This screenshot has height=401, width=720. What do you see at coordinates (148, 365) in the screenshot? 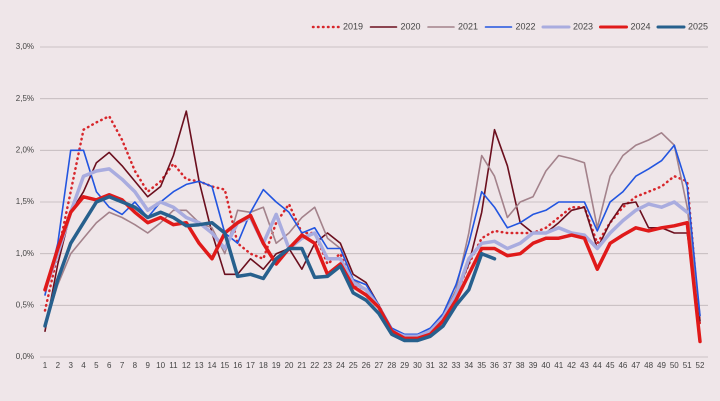
I see `x-tick-label: 9` at bounding box center [148, 365].